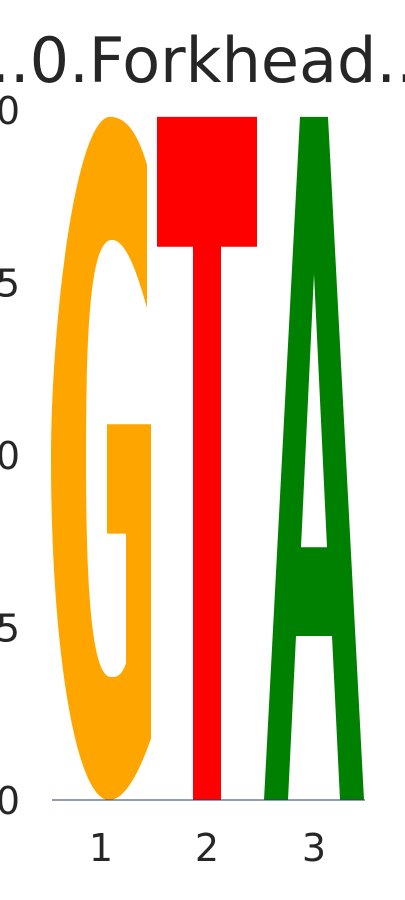  I want to click on x-tick-label: 2, so click(207, 848).